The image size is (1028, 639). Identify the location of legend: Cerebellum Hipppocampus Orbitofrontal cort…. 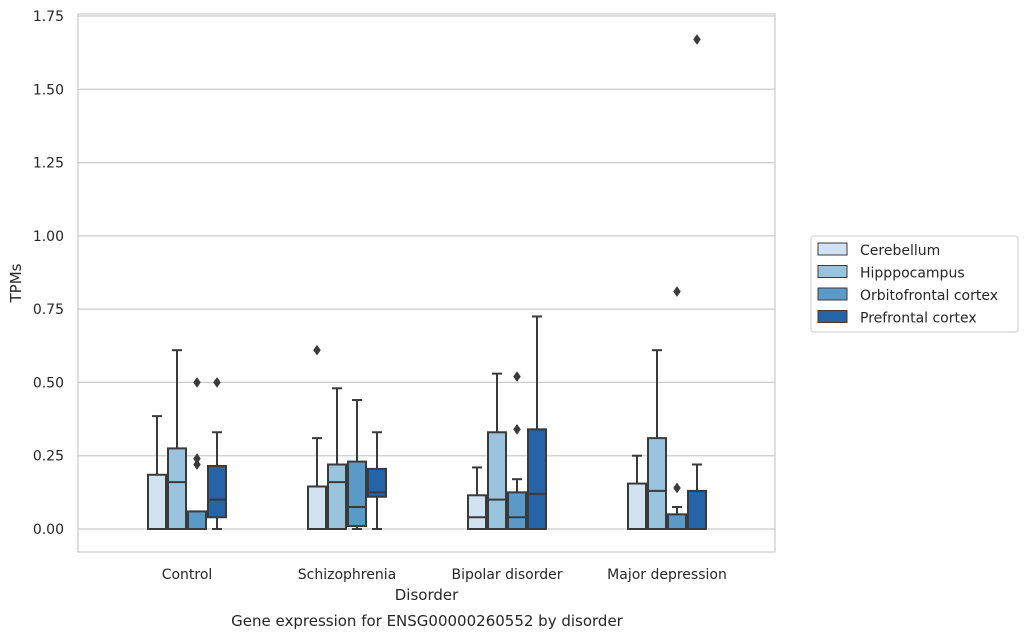
(914, 284).